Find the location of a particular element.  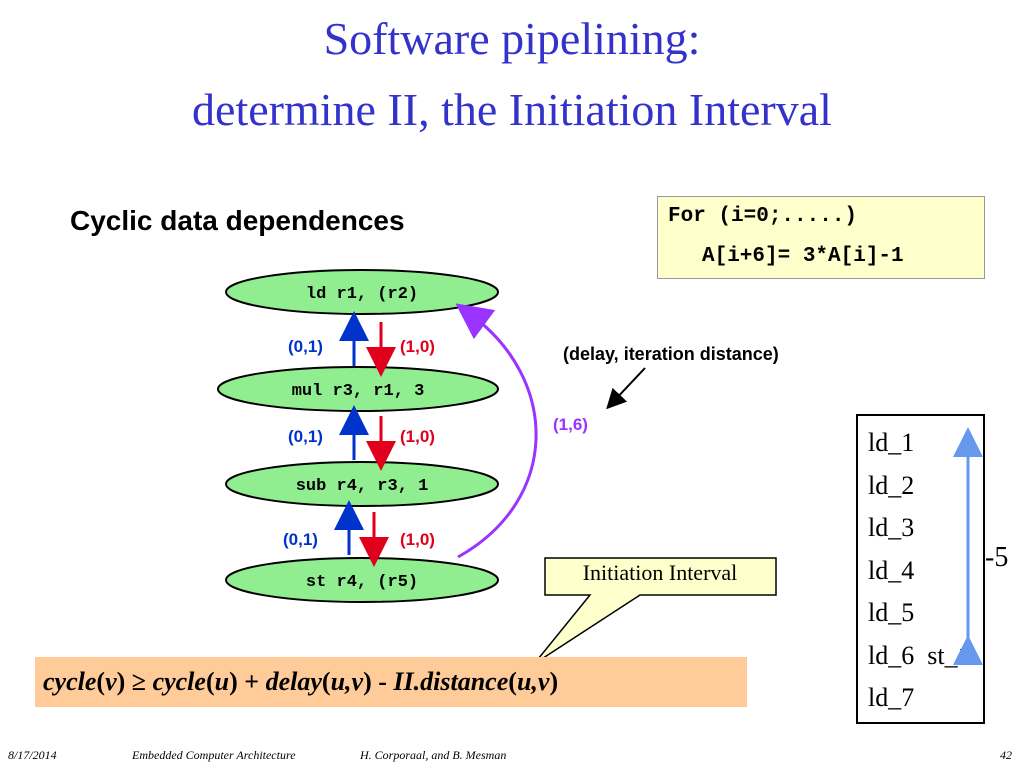

loop-carried-edge-label: (1,6) is located at coordinates (570, 424).